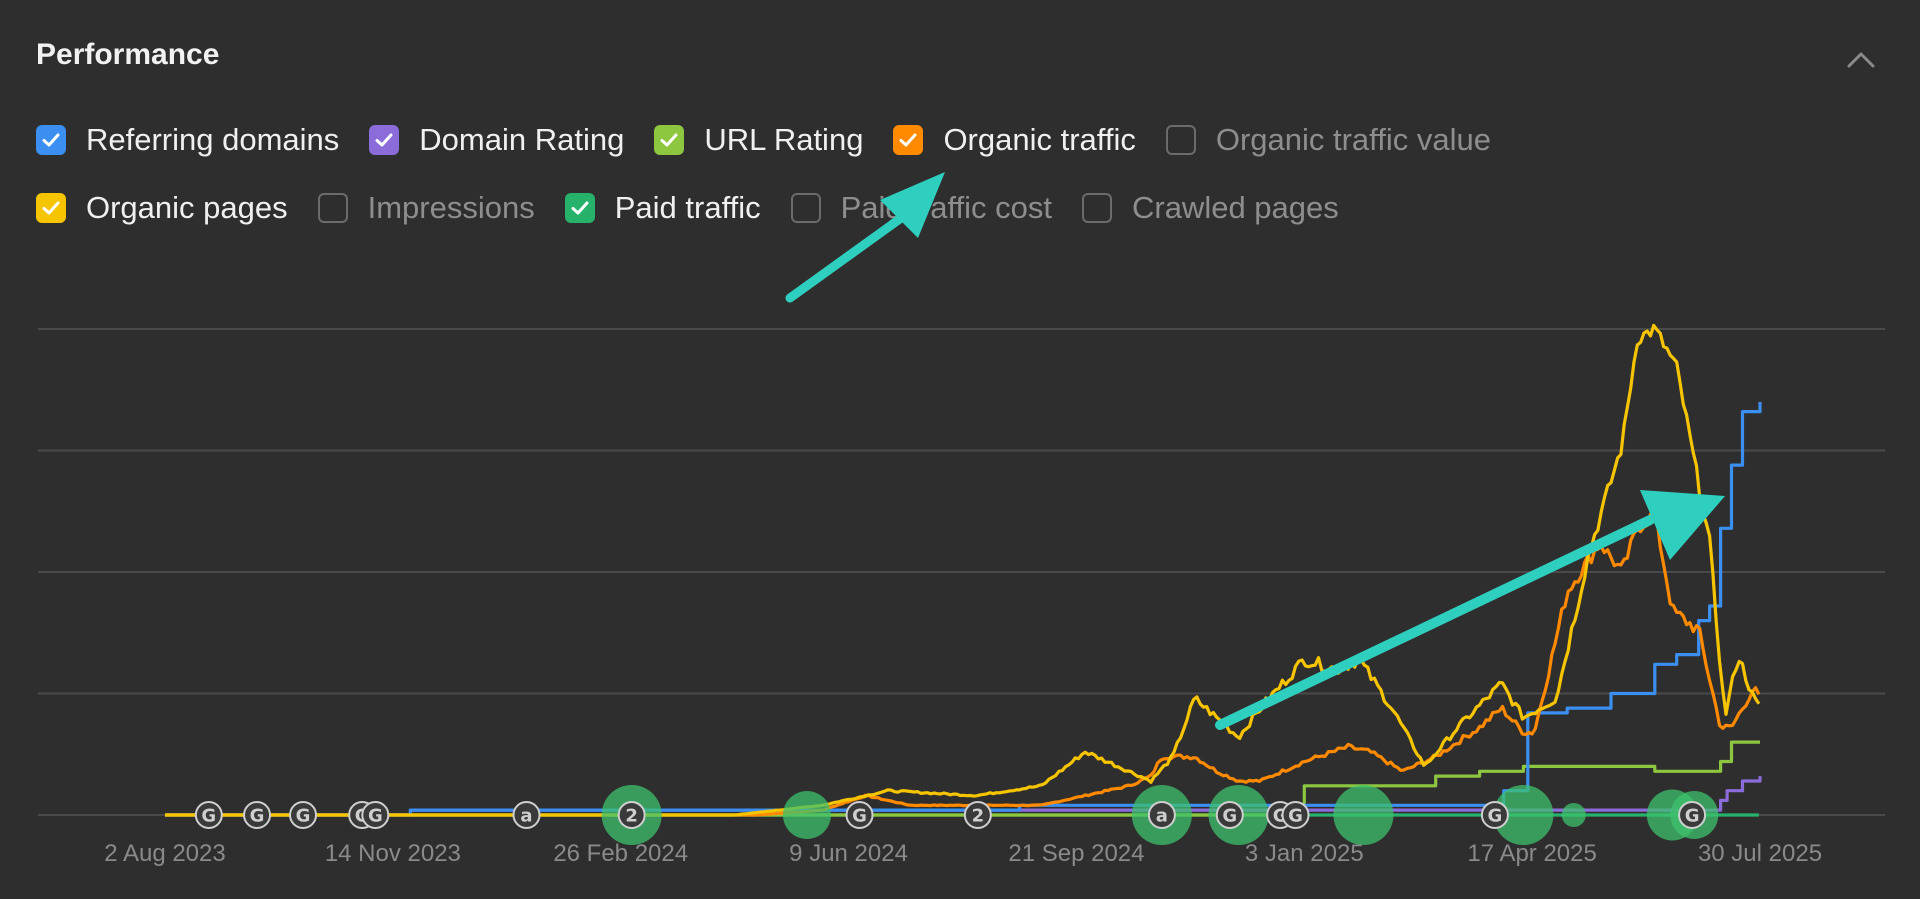 Image resolution: width=1920 pixels, height=899 pixels. I want to click on checkbox-organic-traffic, so click(908, 140).